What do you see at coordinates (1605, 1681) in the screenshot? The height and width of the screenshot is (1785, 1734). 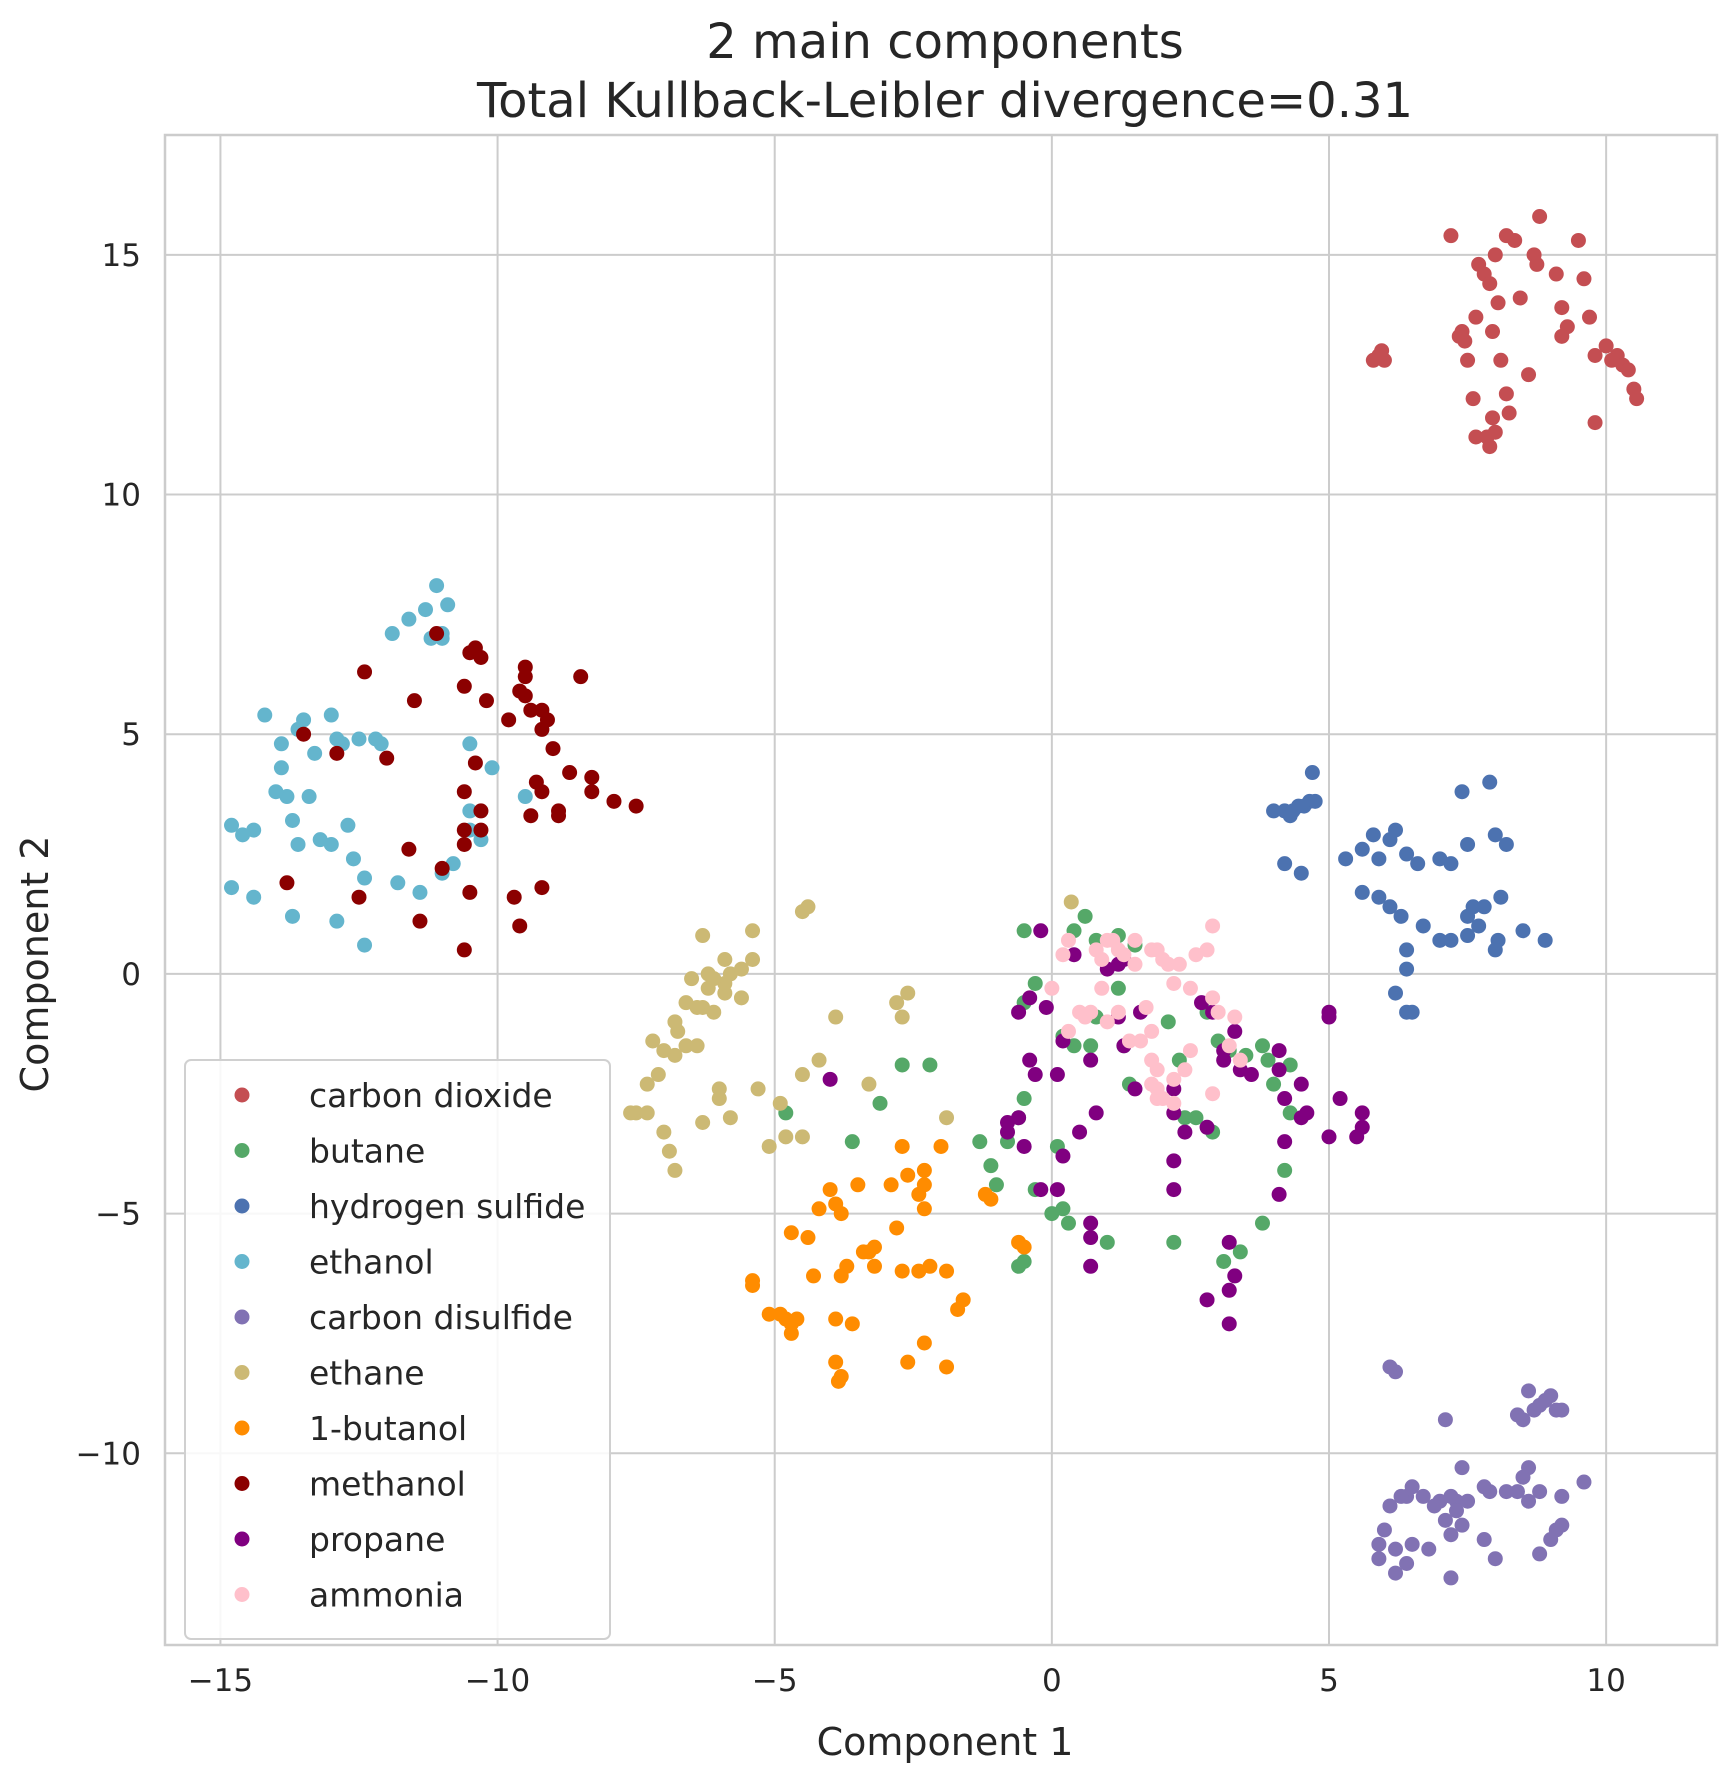 I see `x-tick-label: 10` at bounding box center [1605, 1681].